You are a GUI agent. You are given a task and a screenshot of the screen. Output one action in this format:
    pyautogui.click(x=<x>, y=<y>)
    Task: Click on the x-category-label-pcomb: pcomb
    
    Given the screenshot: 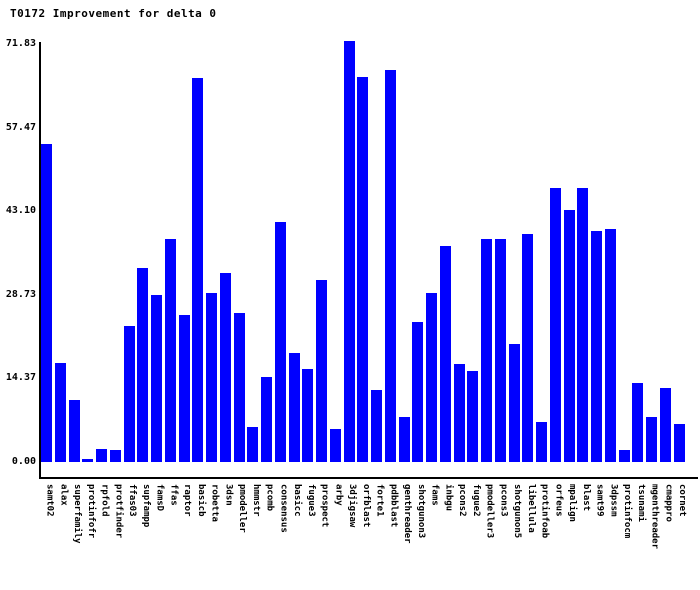 What is the action you would take?
    pyautogui.click(x=269, y=498)
    